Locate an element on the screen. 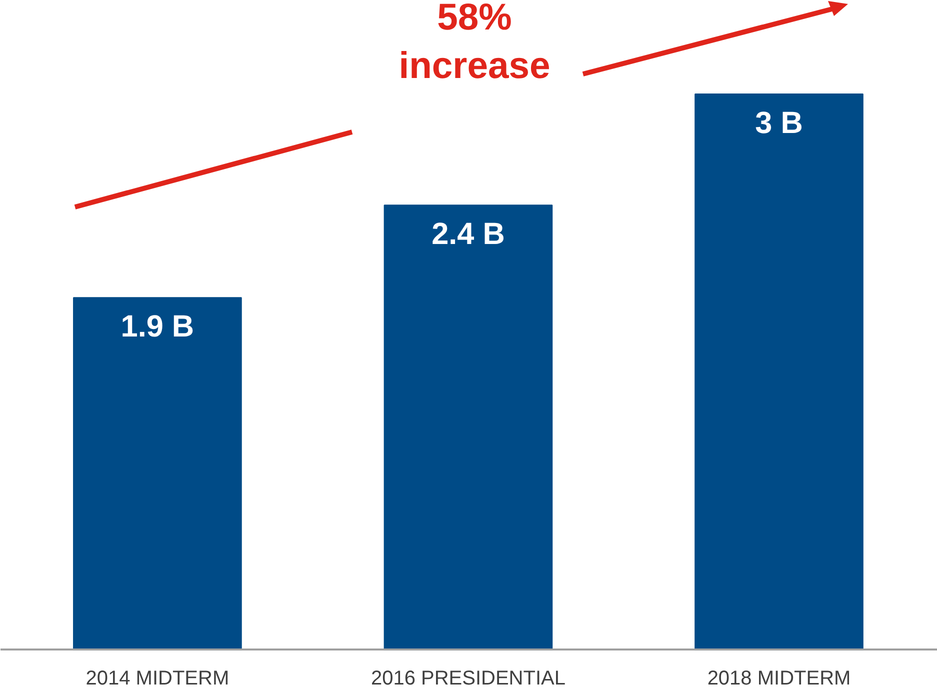 This screenshot has width=937, height=692. x-tick-label: 2014 MIDTERM is located at coordinates (158, 679).